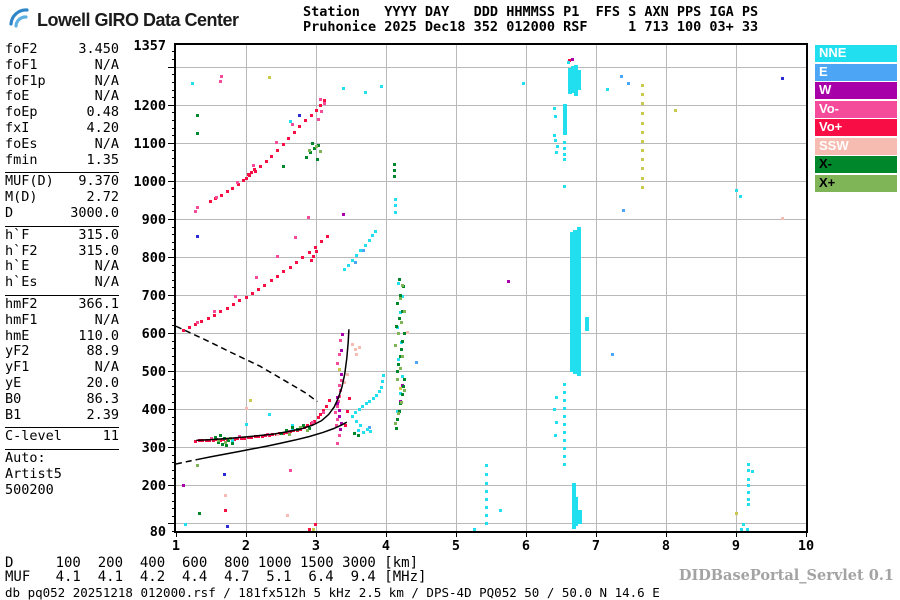 The image size is (900, 600). What do you see at coordinates (62, 112) in the screenshot?
I see `parameter-row: foEp 0.48` at bounding box center [62, 112].